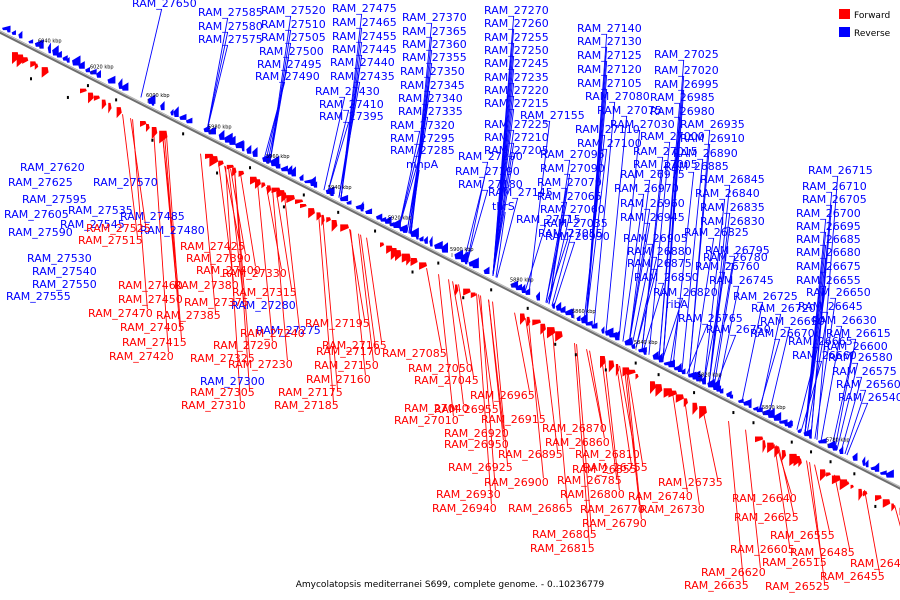  I want to click on reverse-gene-label: RAM_27280, so click(263, 305).